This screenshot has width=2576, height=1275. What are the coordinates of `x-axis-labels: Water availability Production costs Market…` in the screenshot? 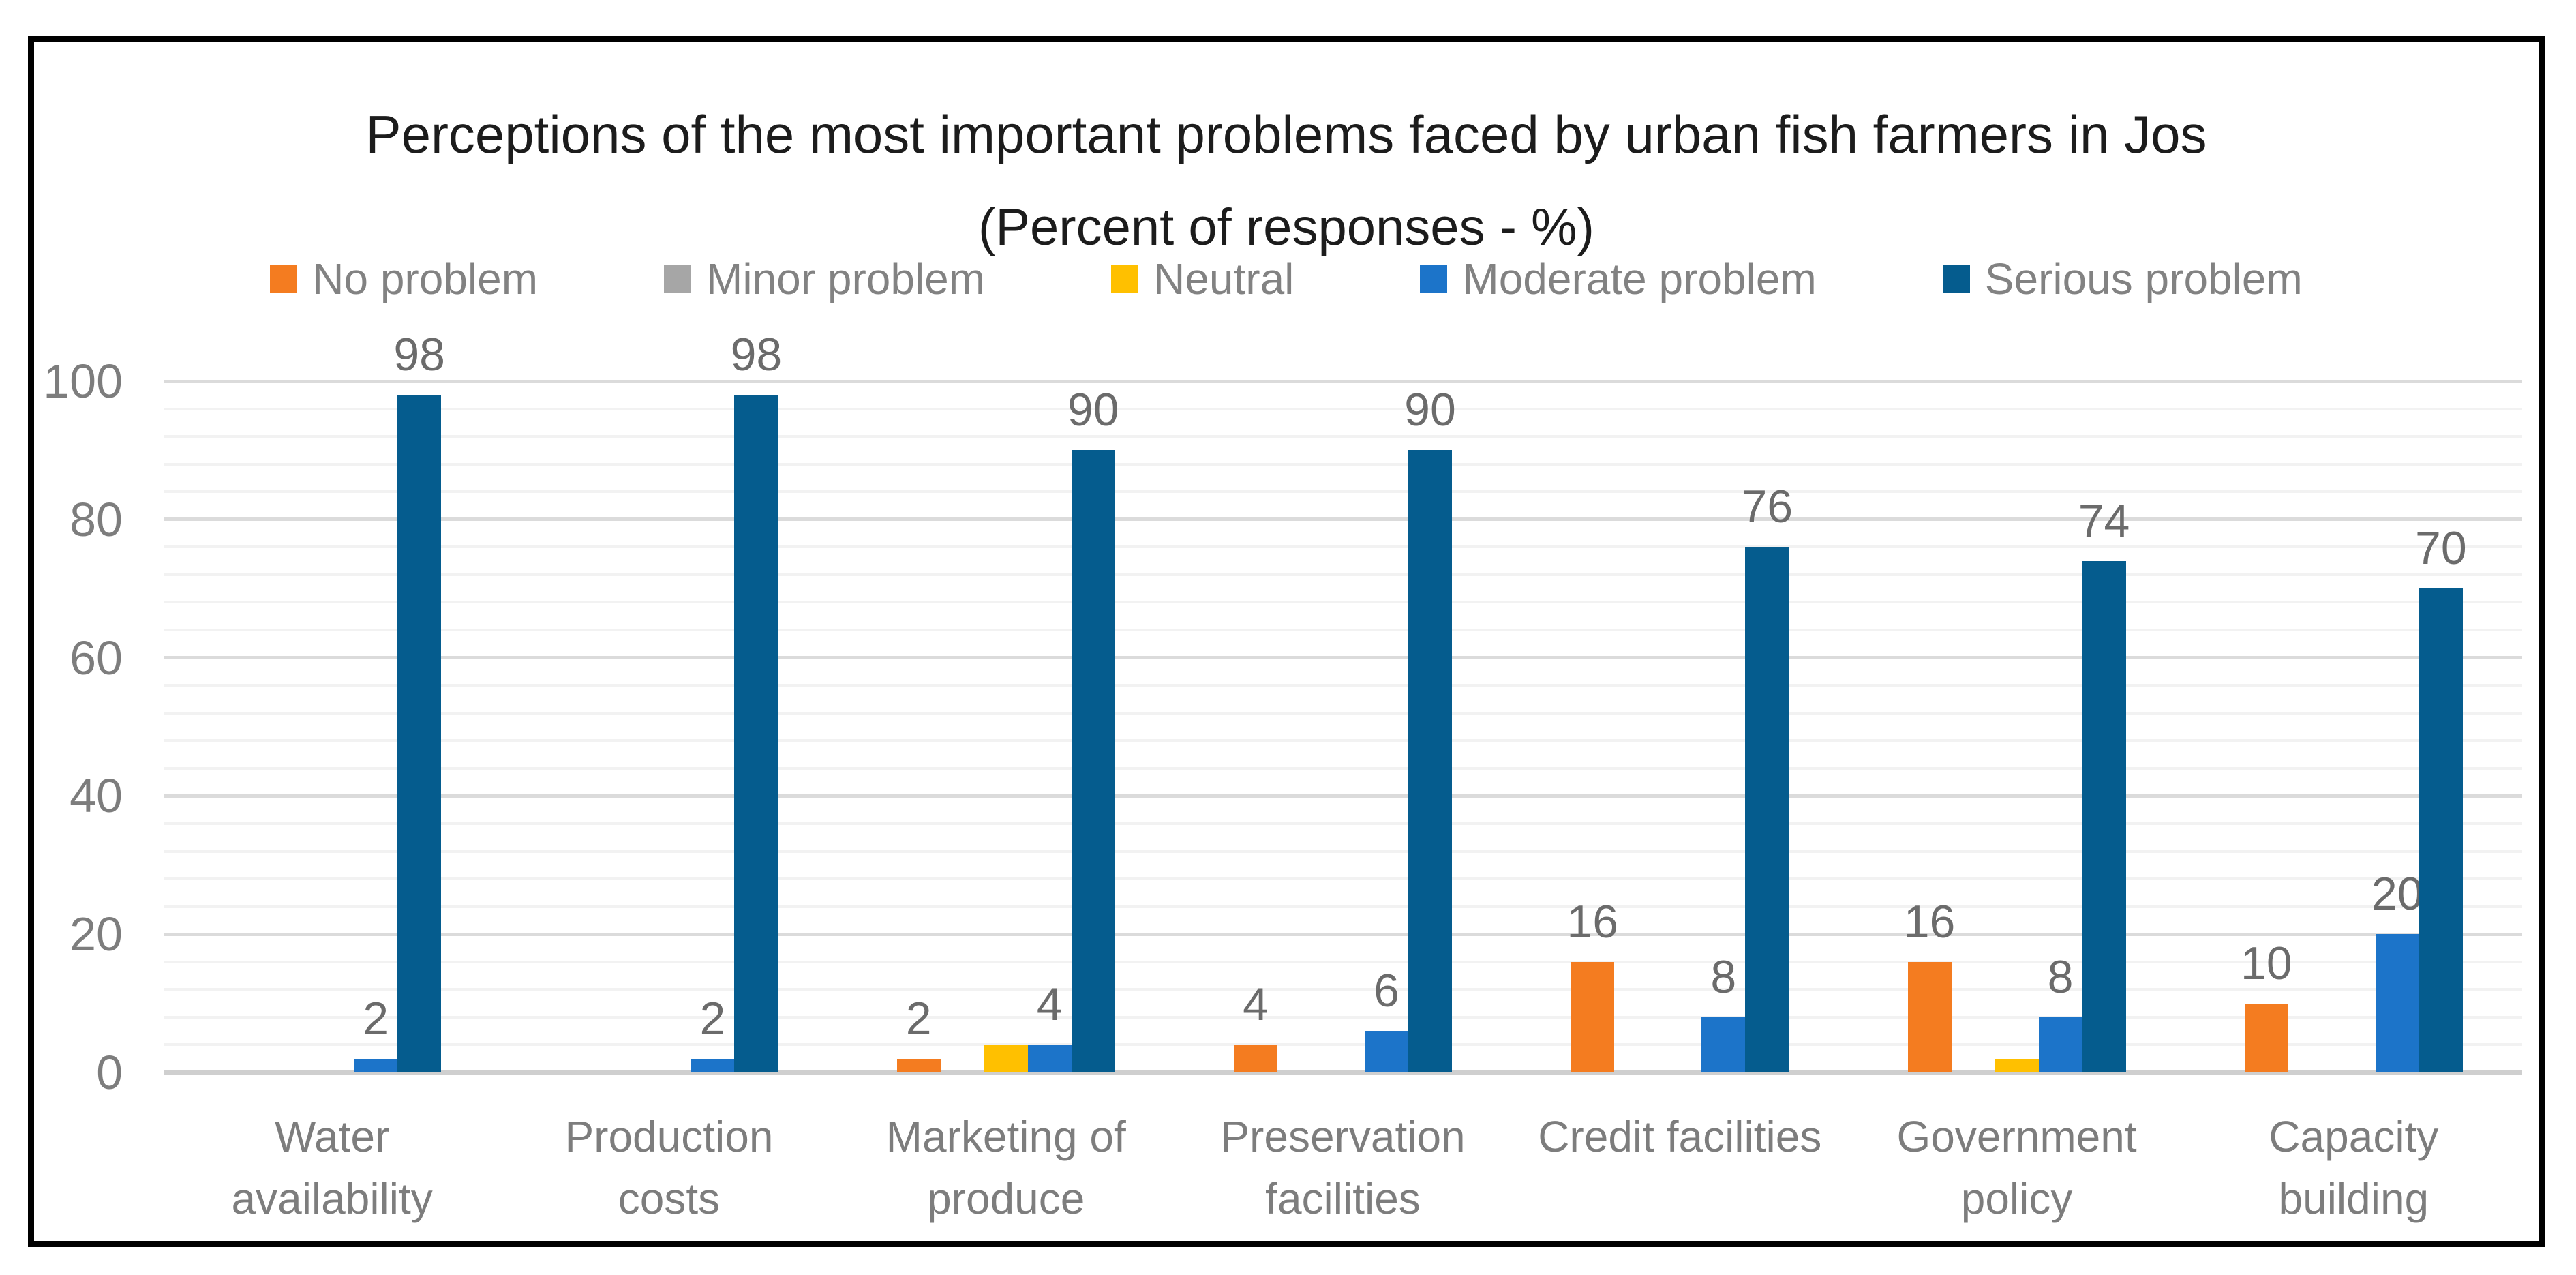 It's located at (1343, 1168).